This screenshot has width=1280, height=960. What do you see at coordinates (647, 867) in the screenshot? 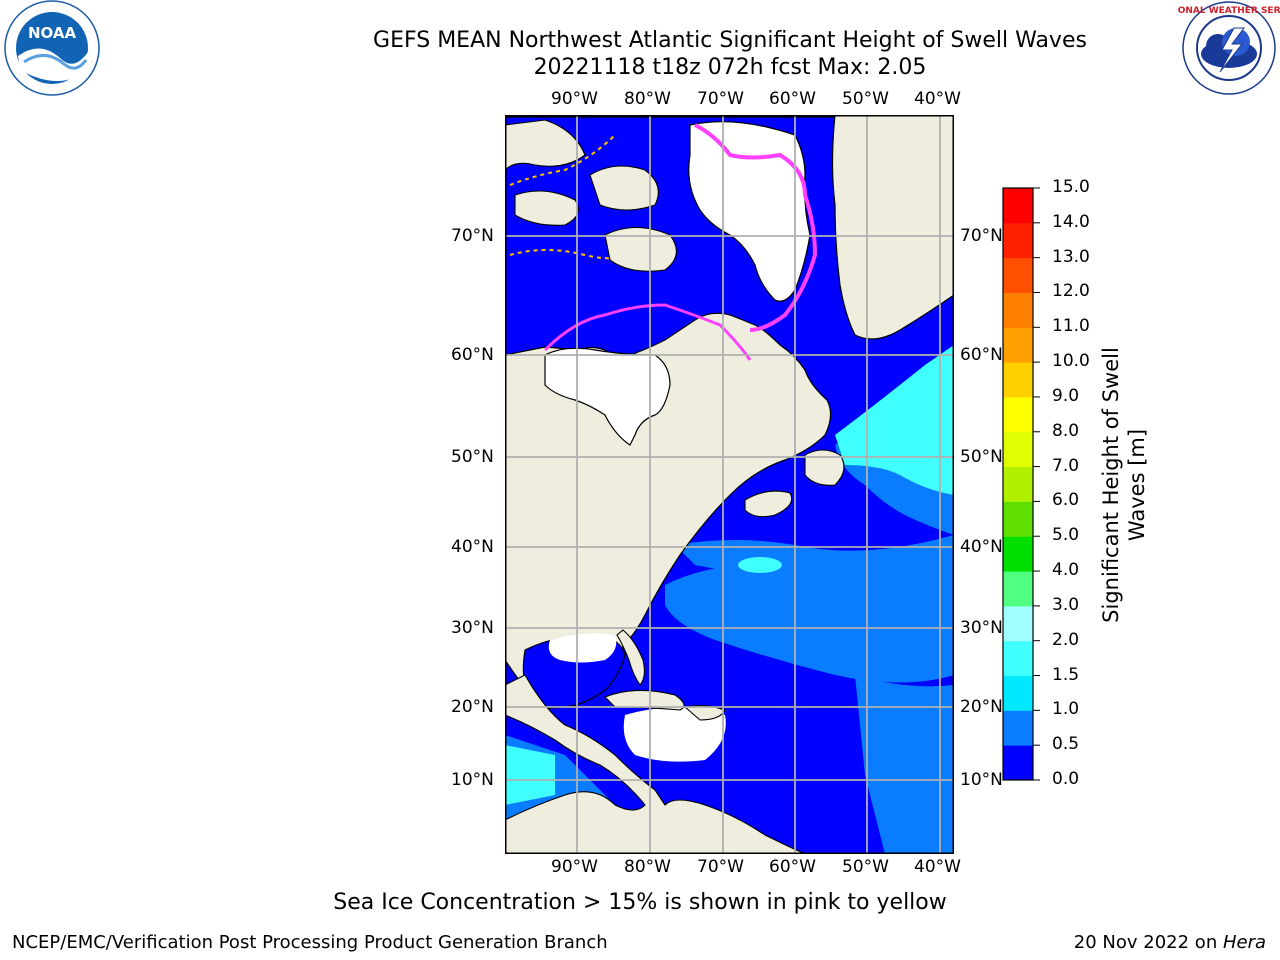
I see `lon-label-bottom-80w: 80°W` at bounding box center [647, 867].